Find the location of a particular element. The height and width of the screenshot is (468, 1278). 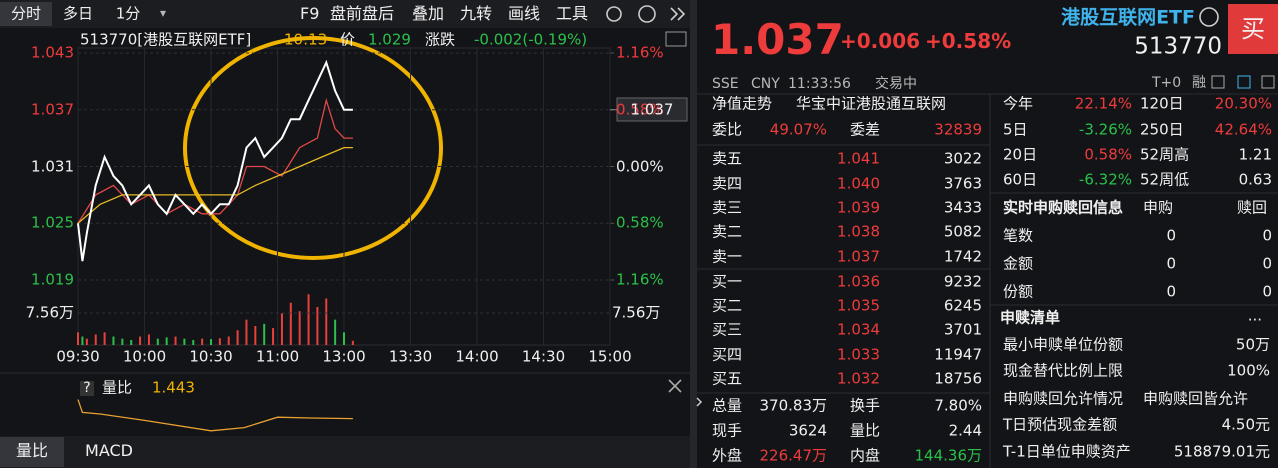

tool-button: 叠加 is located at coordinates (428, 13).